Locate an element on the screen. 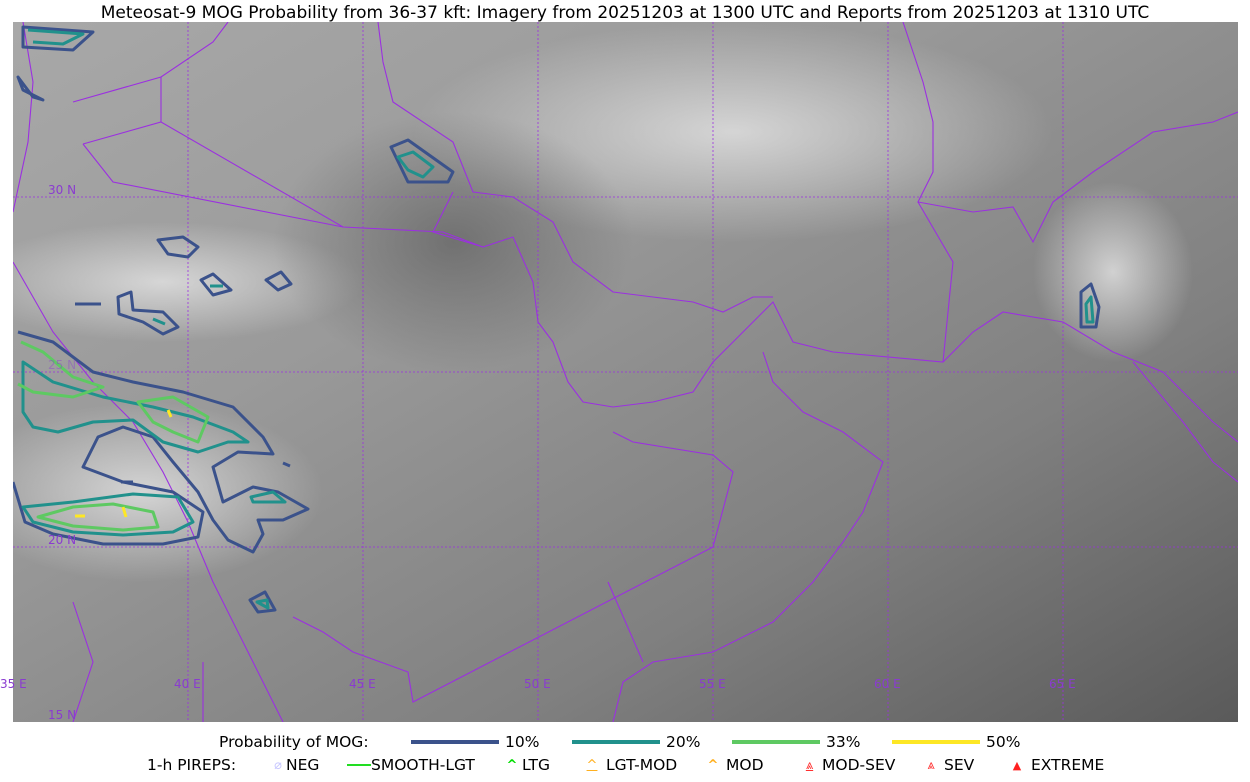  pirep-label: SMOOTH-LGT is located at coordinates (423, 765).